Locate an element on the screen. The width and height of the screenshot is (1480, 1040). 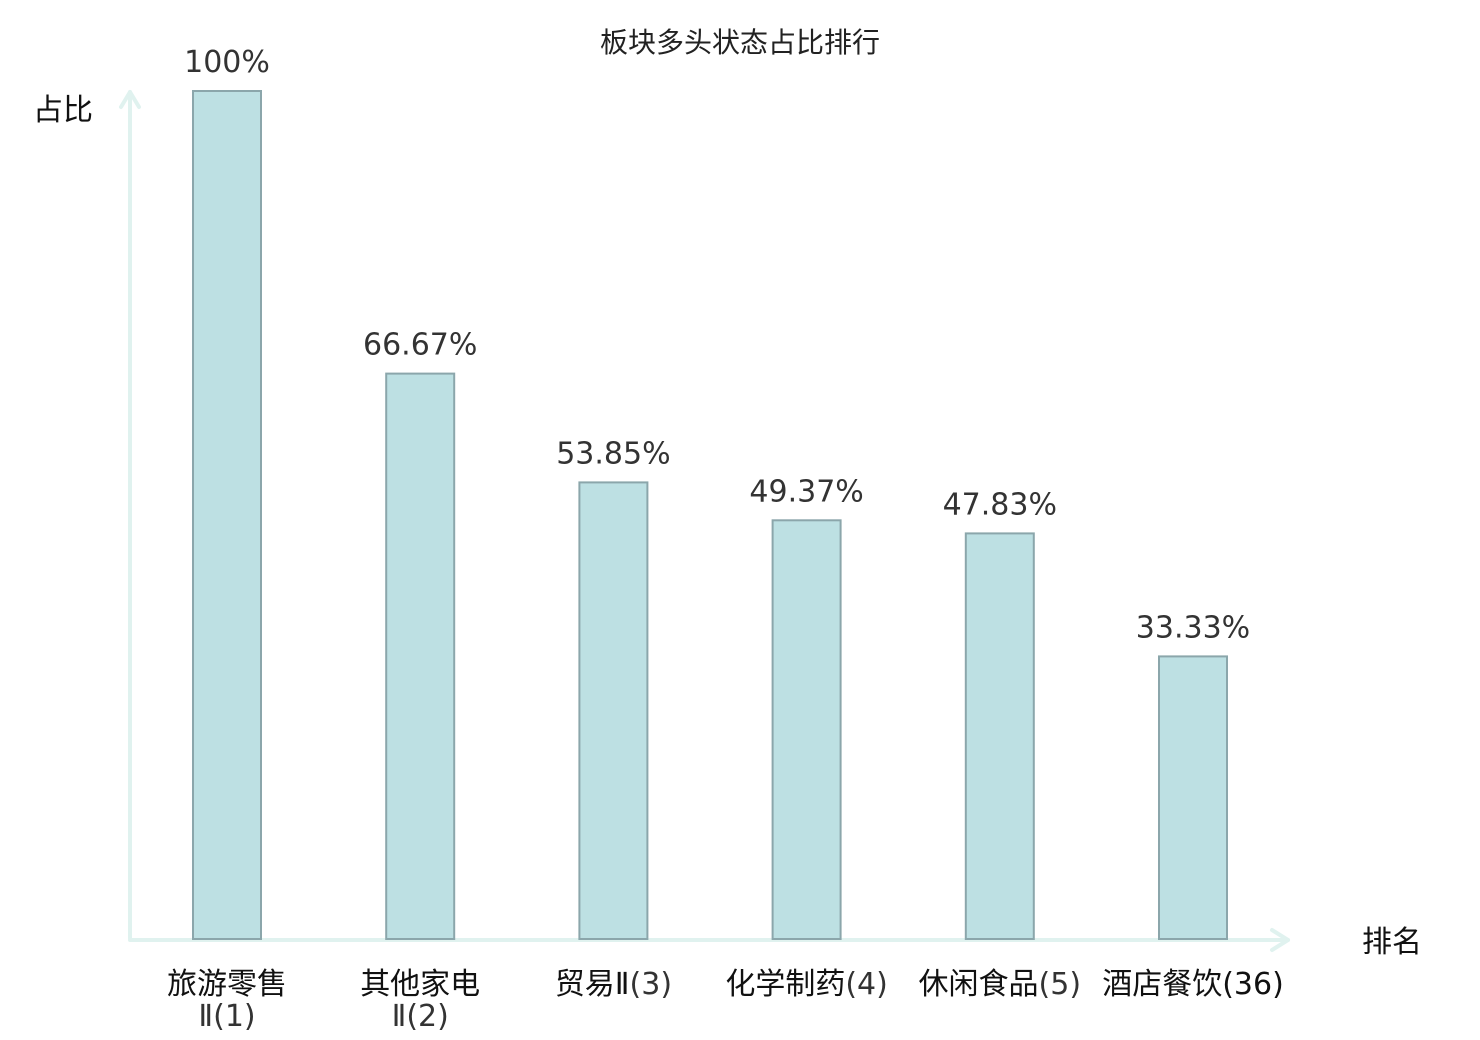
x-tick-name: 旅游零售 is located at coordinates (227, 984).